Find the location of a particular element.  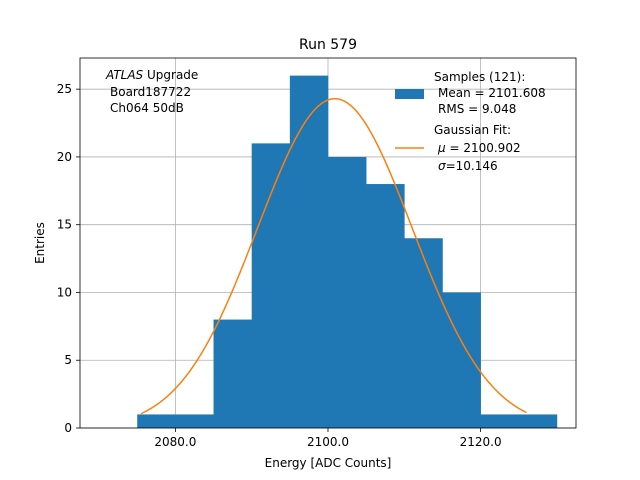

annotation-line-1: ATLAS Upgrade is located at coordinates (151, 75).